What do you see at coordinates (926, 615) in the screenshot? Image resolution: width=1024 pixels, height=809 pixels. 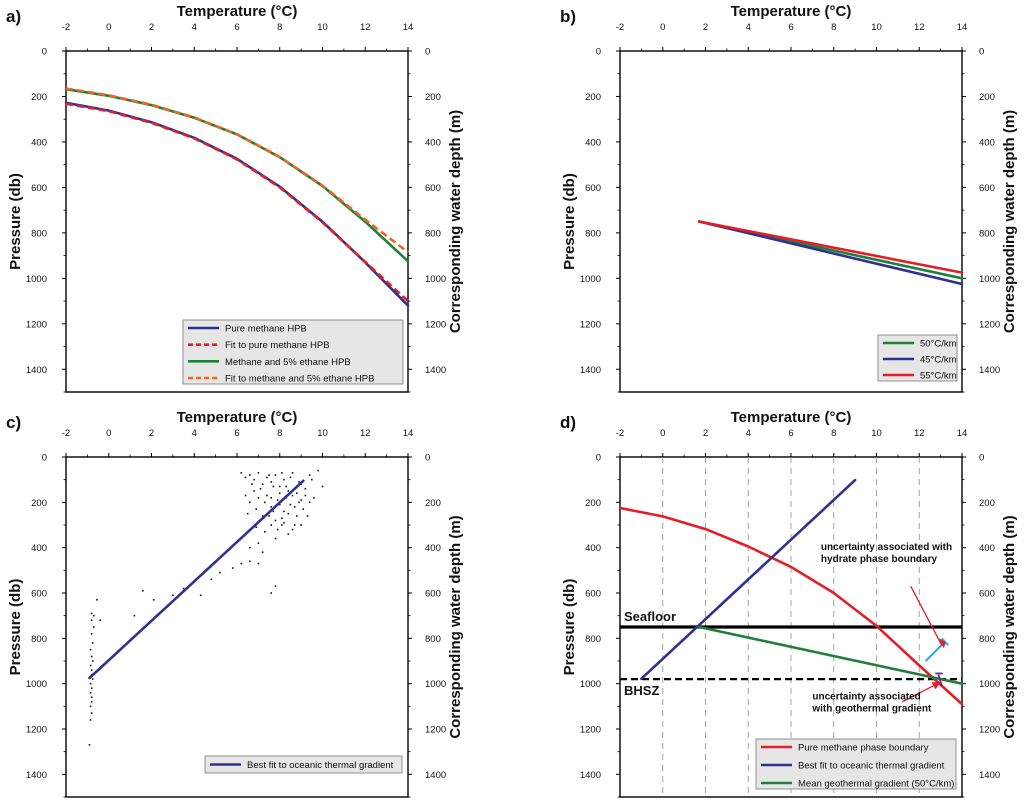 I see `annotation-arrow` at bounding box center [926, 615].